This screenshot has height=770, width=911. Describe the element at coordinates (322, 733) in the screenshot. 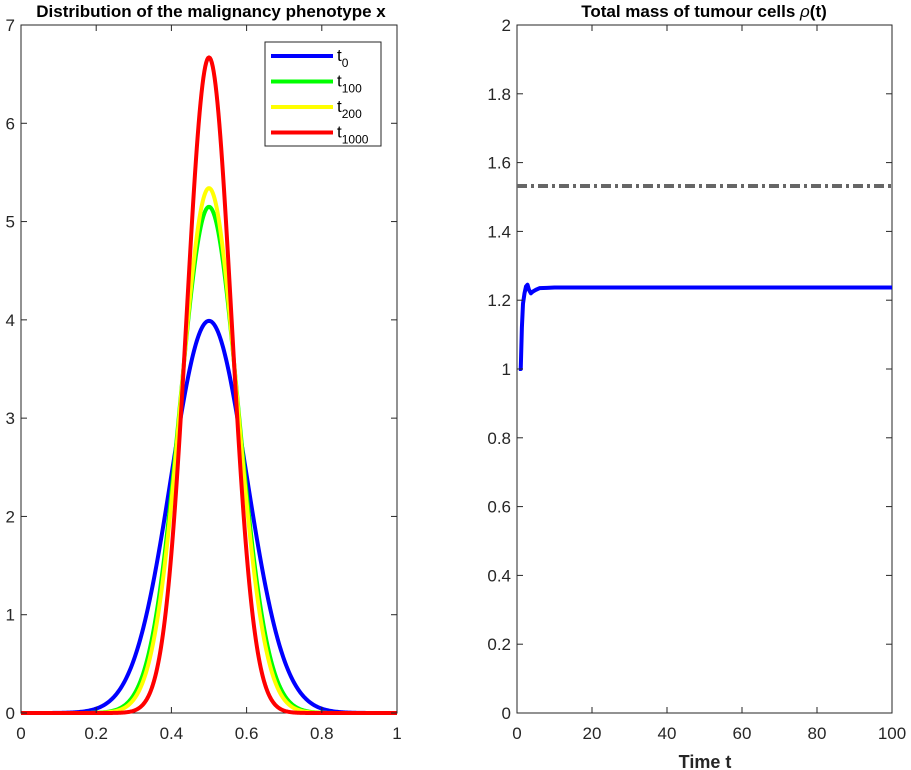

I see `x-tick-label: 0.8` at that location.